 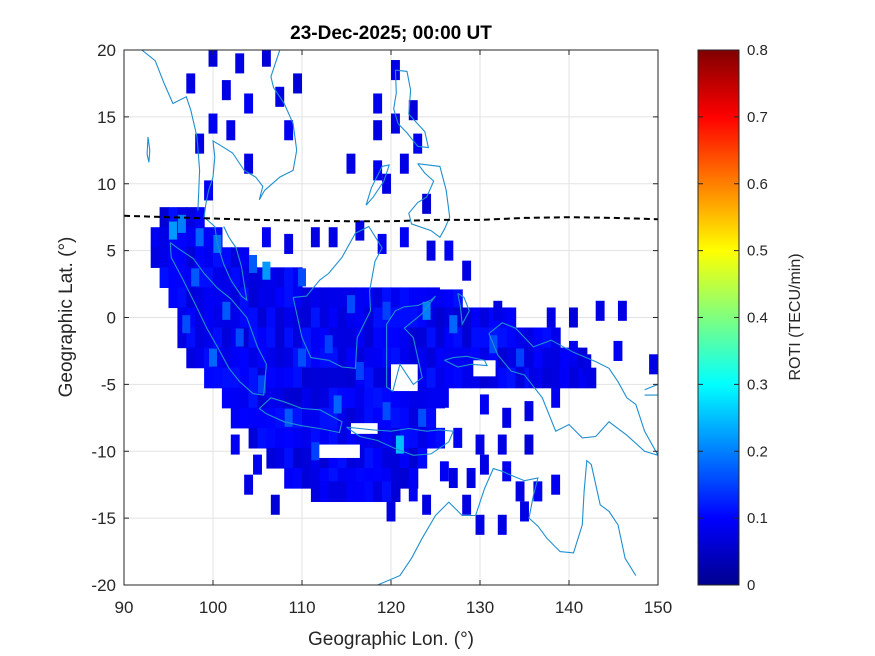 I want to click on x-tick-label: 150, so click(x=658, y=607).